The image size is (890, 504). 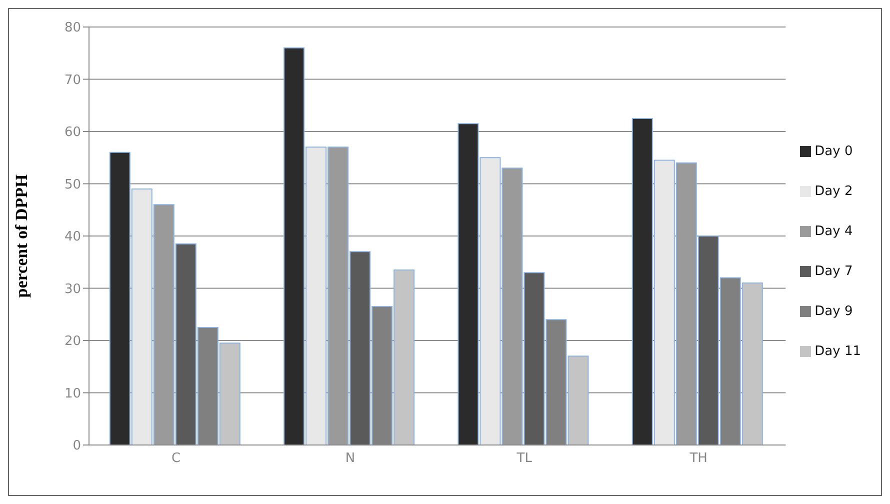 What do you see at coordinates (833, 311) in the screenshot?
I see `legend-label: Day 9` at bounding box center [833, 311].